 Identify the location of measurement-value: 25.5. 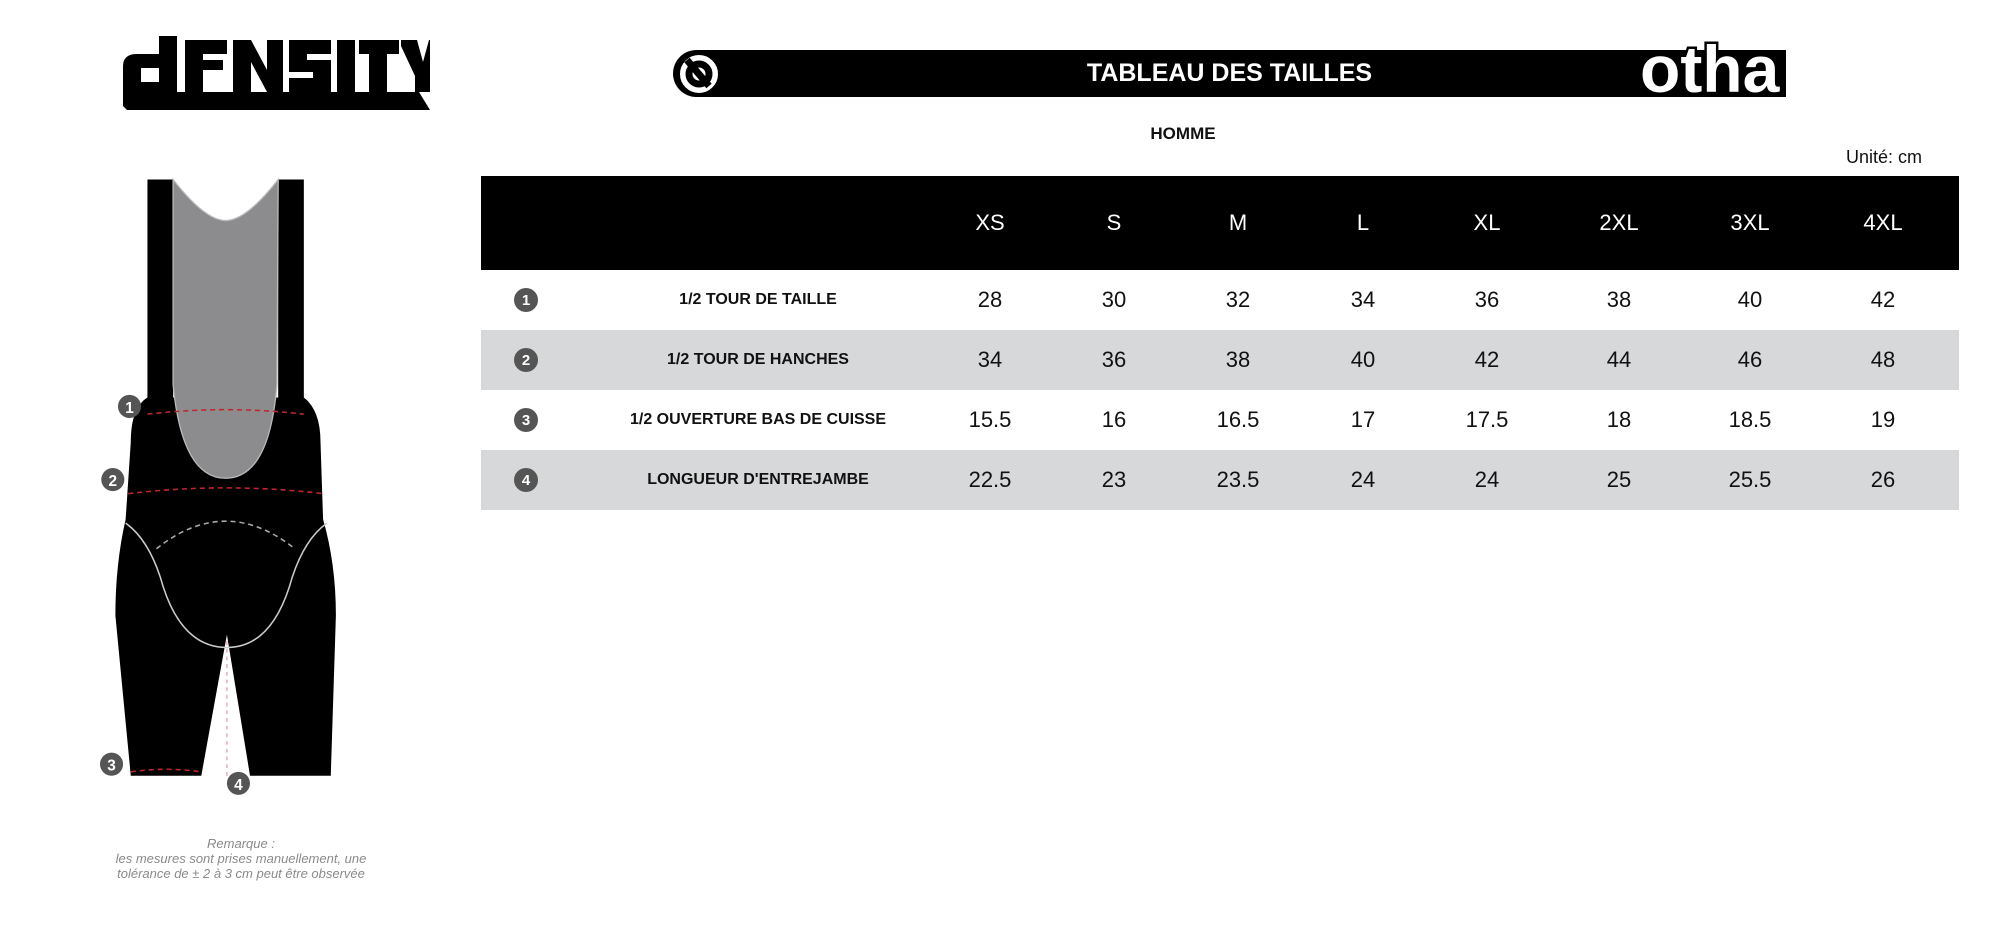
(1750, 479).